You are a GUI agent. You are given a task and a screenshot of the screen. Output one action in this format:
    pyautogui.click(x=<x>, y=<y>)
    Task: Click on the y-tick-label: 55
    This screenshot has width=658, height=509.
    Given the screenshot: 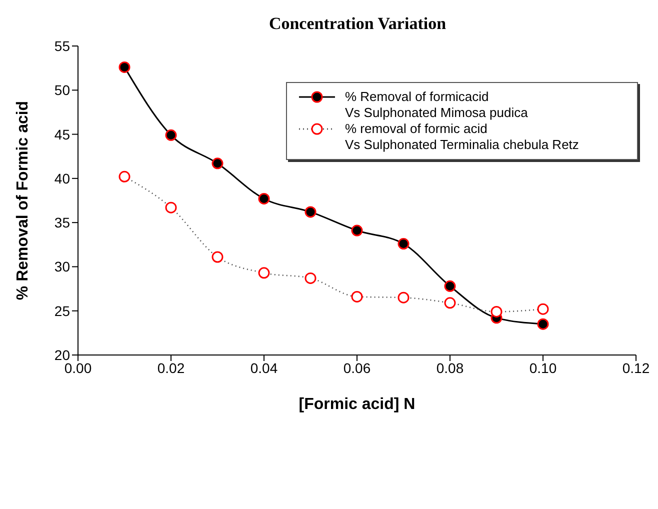 What is the action you would take?
    pyautogui.click(x=62, y=46)
    